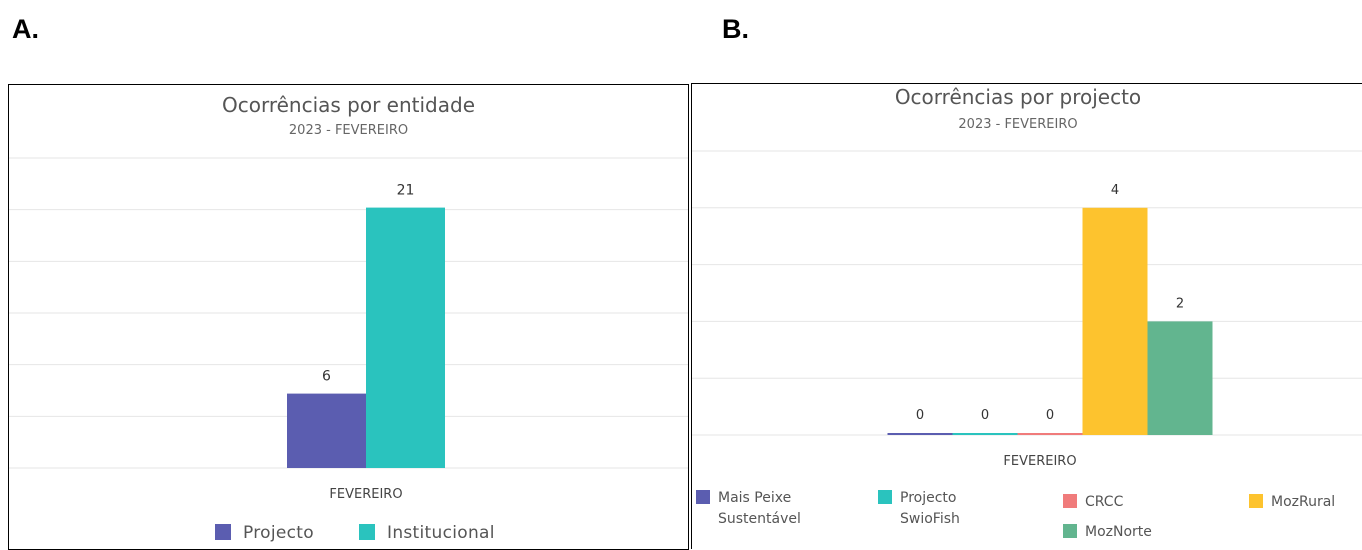 The height and width of the screenshot is (550, 1362). What do you see at coordinates (735, 29) in the screenshot?
I see `panel-b-label: B.` at bounding box center [735, 29].